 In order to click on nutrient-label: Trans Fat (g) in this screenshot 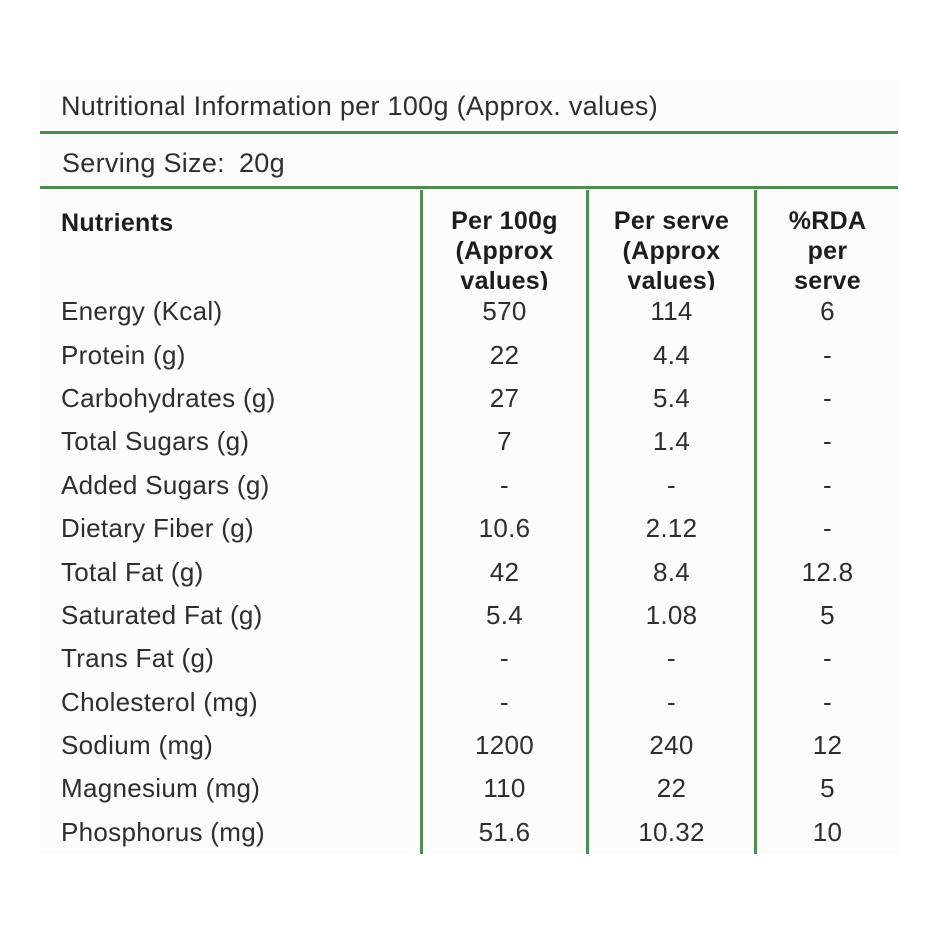, I will do `click(138, 658)`.